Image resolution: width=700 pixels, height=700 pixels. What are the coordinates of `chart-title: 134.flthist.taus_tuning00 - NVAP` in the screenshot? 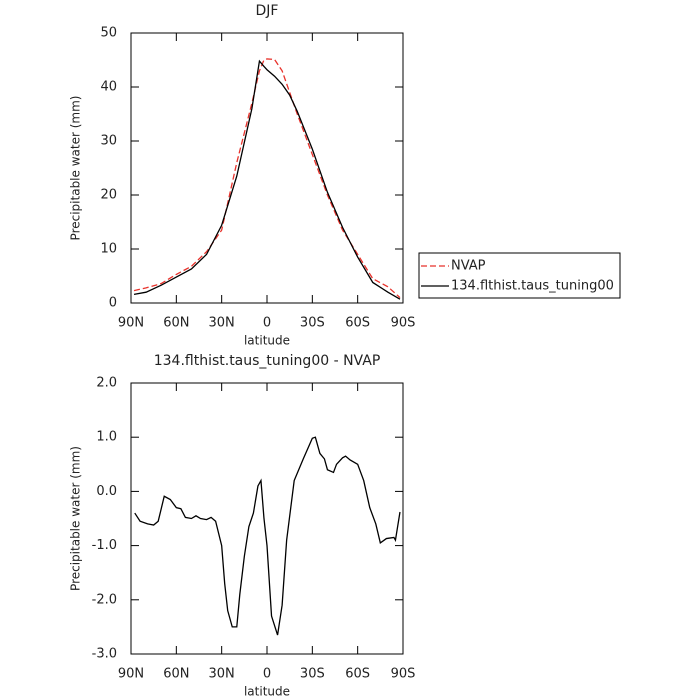 It's located at (267, 361).